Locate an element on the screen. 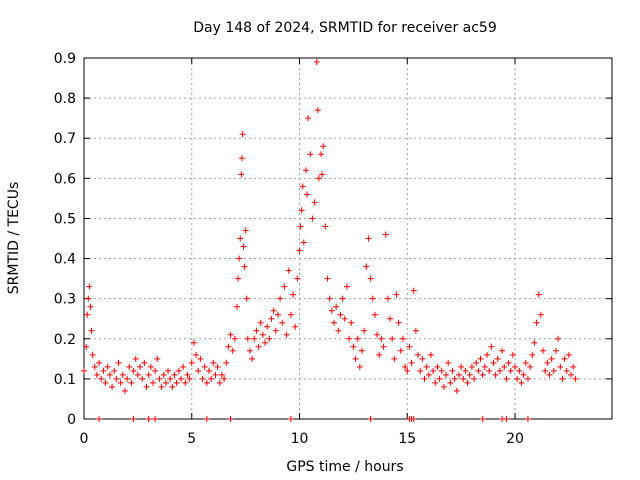  y-tick-label: 0.6 is located at coordinates (65, 179).